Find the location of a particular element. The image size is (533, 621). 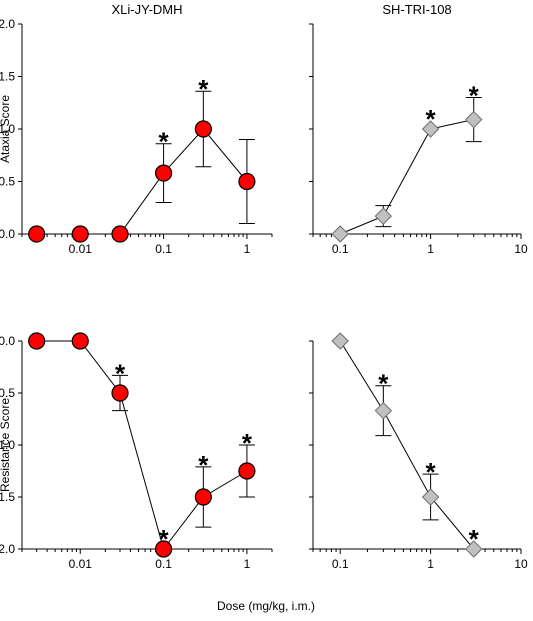

y-tick-label: -1.0 is located at coordinates (7, 445).